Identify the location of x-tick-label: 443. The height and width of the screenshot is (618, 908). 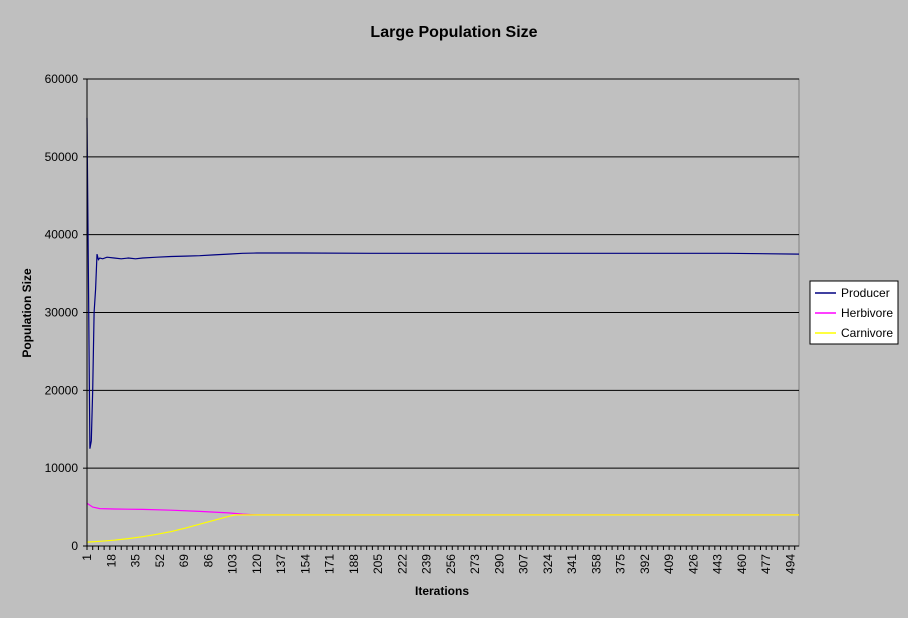
(718, 564).